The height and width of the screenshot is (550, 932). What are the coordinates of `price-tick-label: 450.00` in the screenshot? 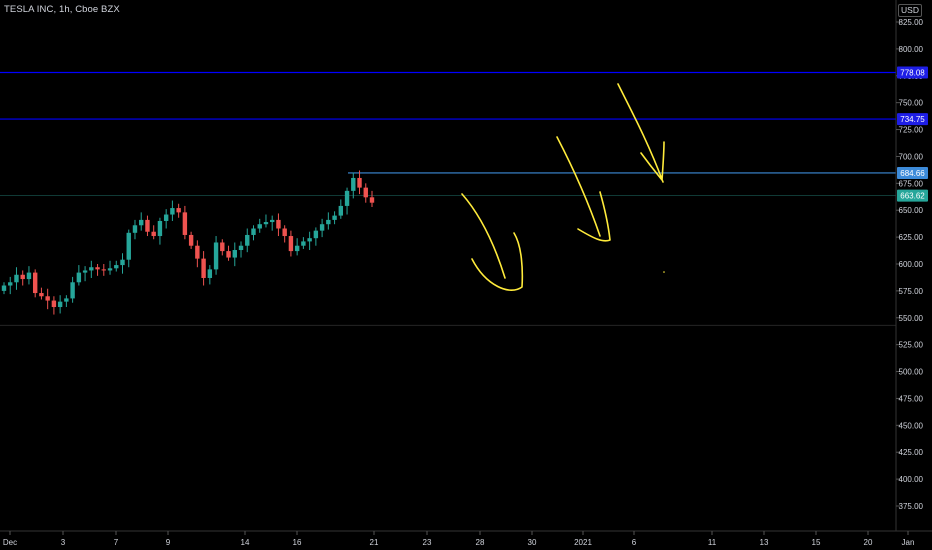 It's located at (911, 425).